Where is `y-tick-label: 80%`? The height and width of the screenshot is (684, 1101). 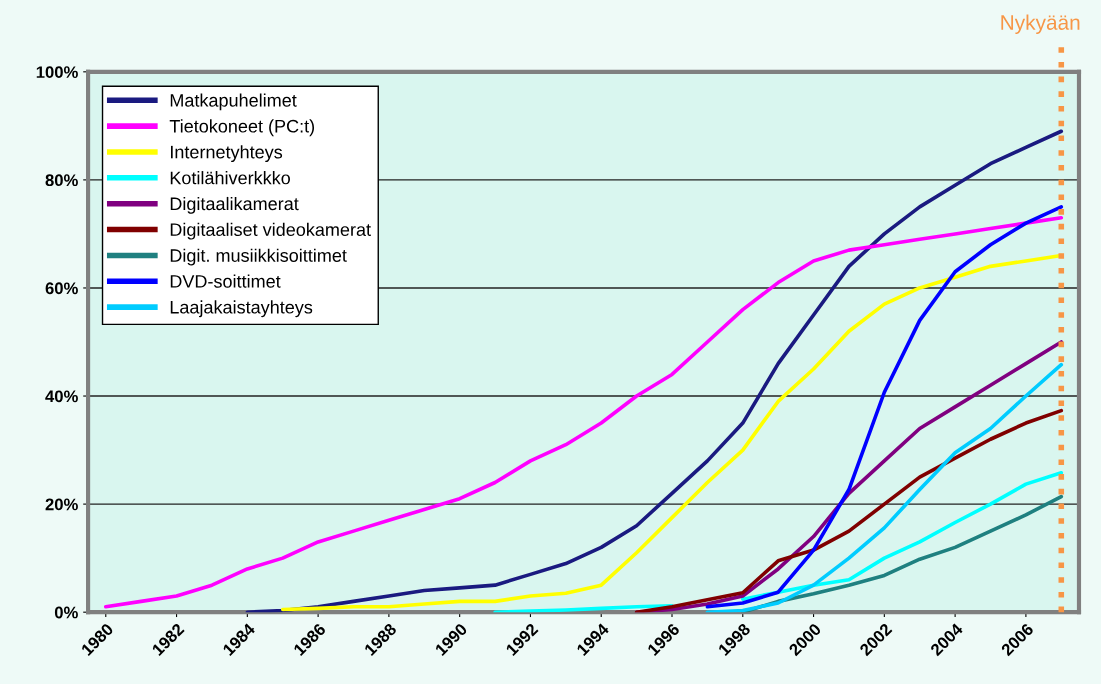
y-tick-label: 80% is located at coordinates (61, 180).